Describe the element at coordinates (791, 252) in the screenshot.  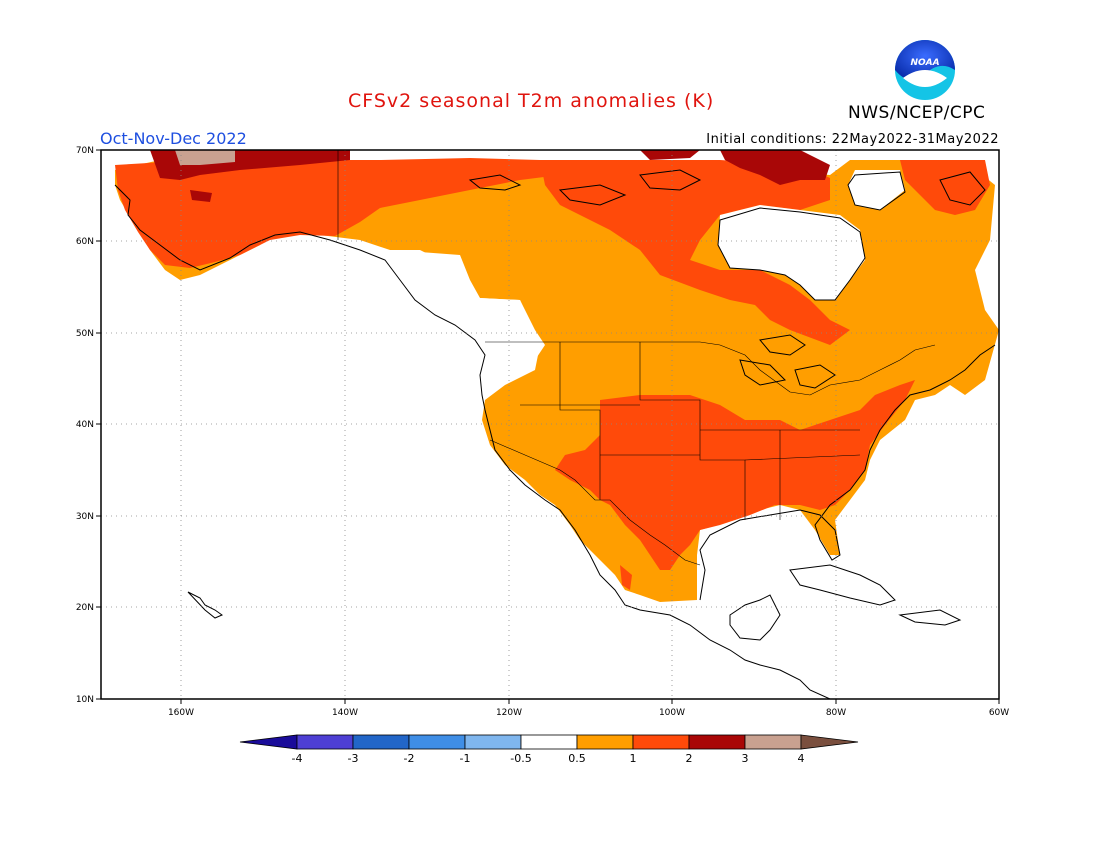
I see `hudson-bay` at that location.